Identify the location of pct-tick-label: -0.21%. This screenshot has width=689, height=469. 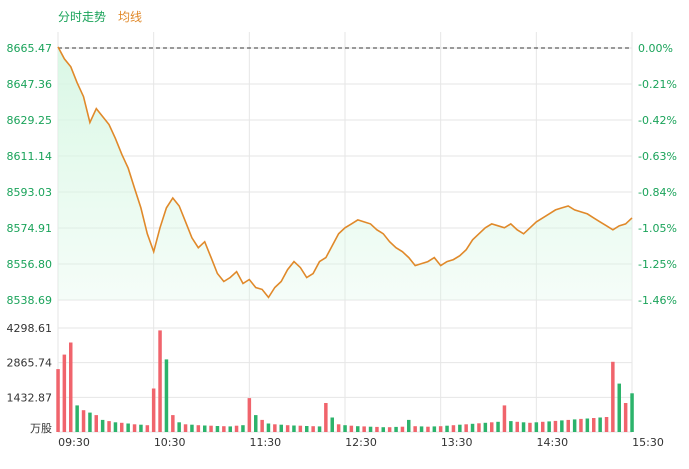
(657, 84).